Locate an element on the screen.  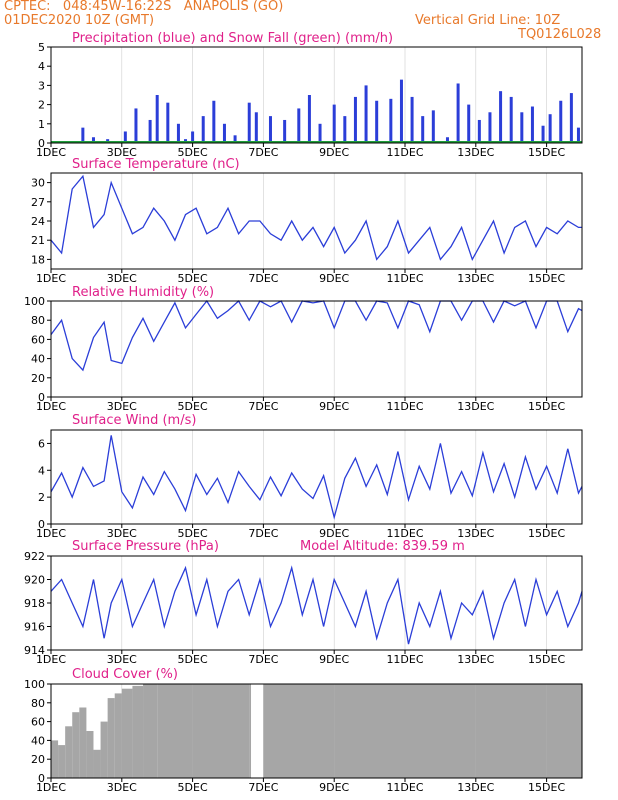
y-tick-label-rh: 20 is located at coordinates (38, 378).